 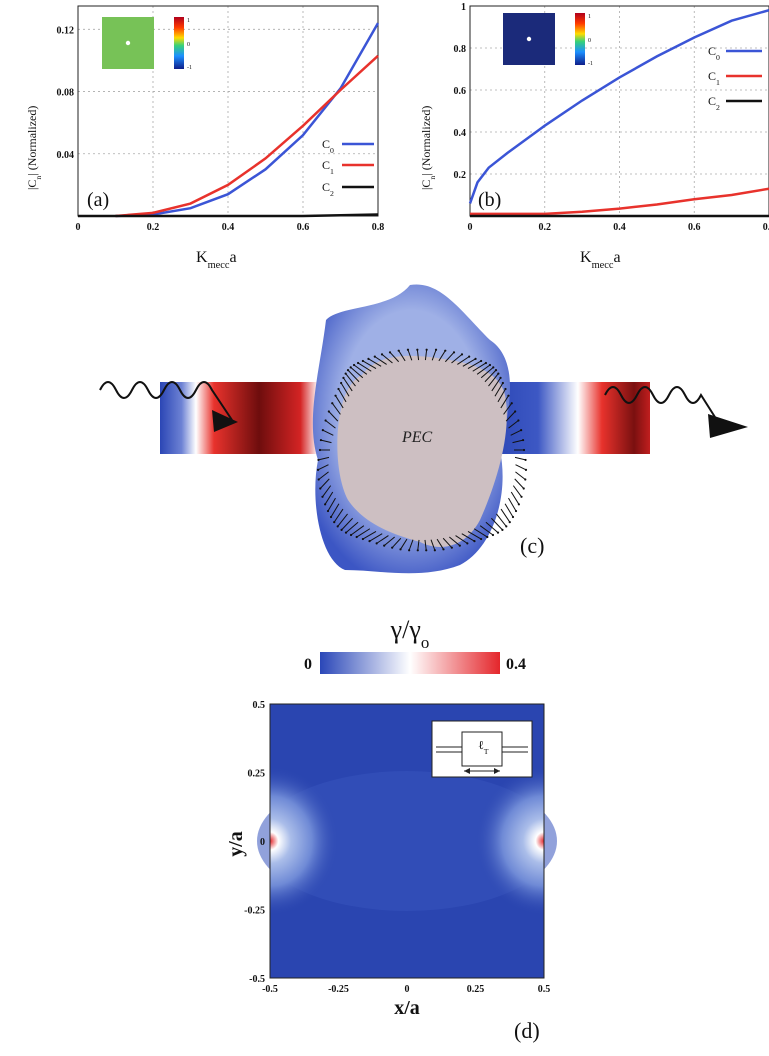 I want to click on a-inset-colorbar, so click(x=179, y=43).